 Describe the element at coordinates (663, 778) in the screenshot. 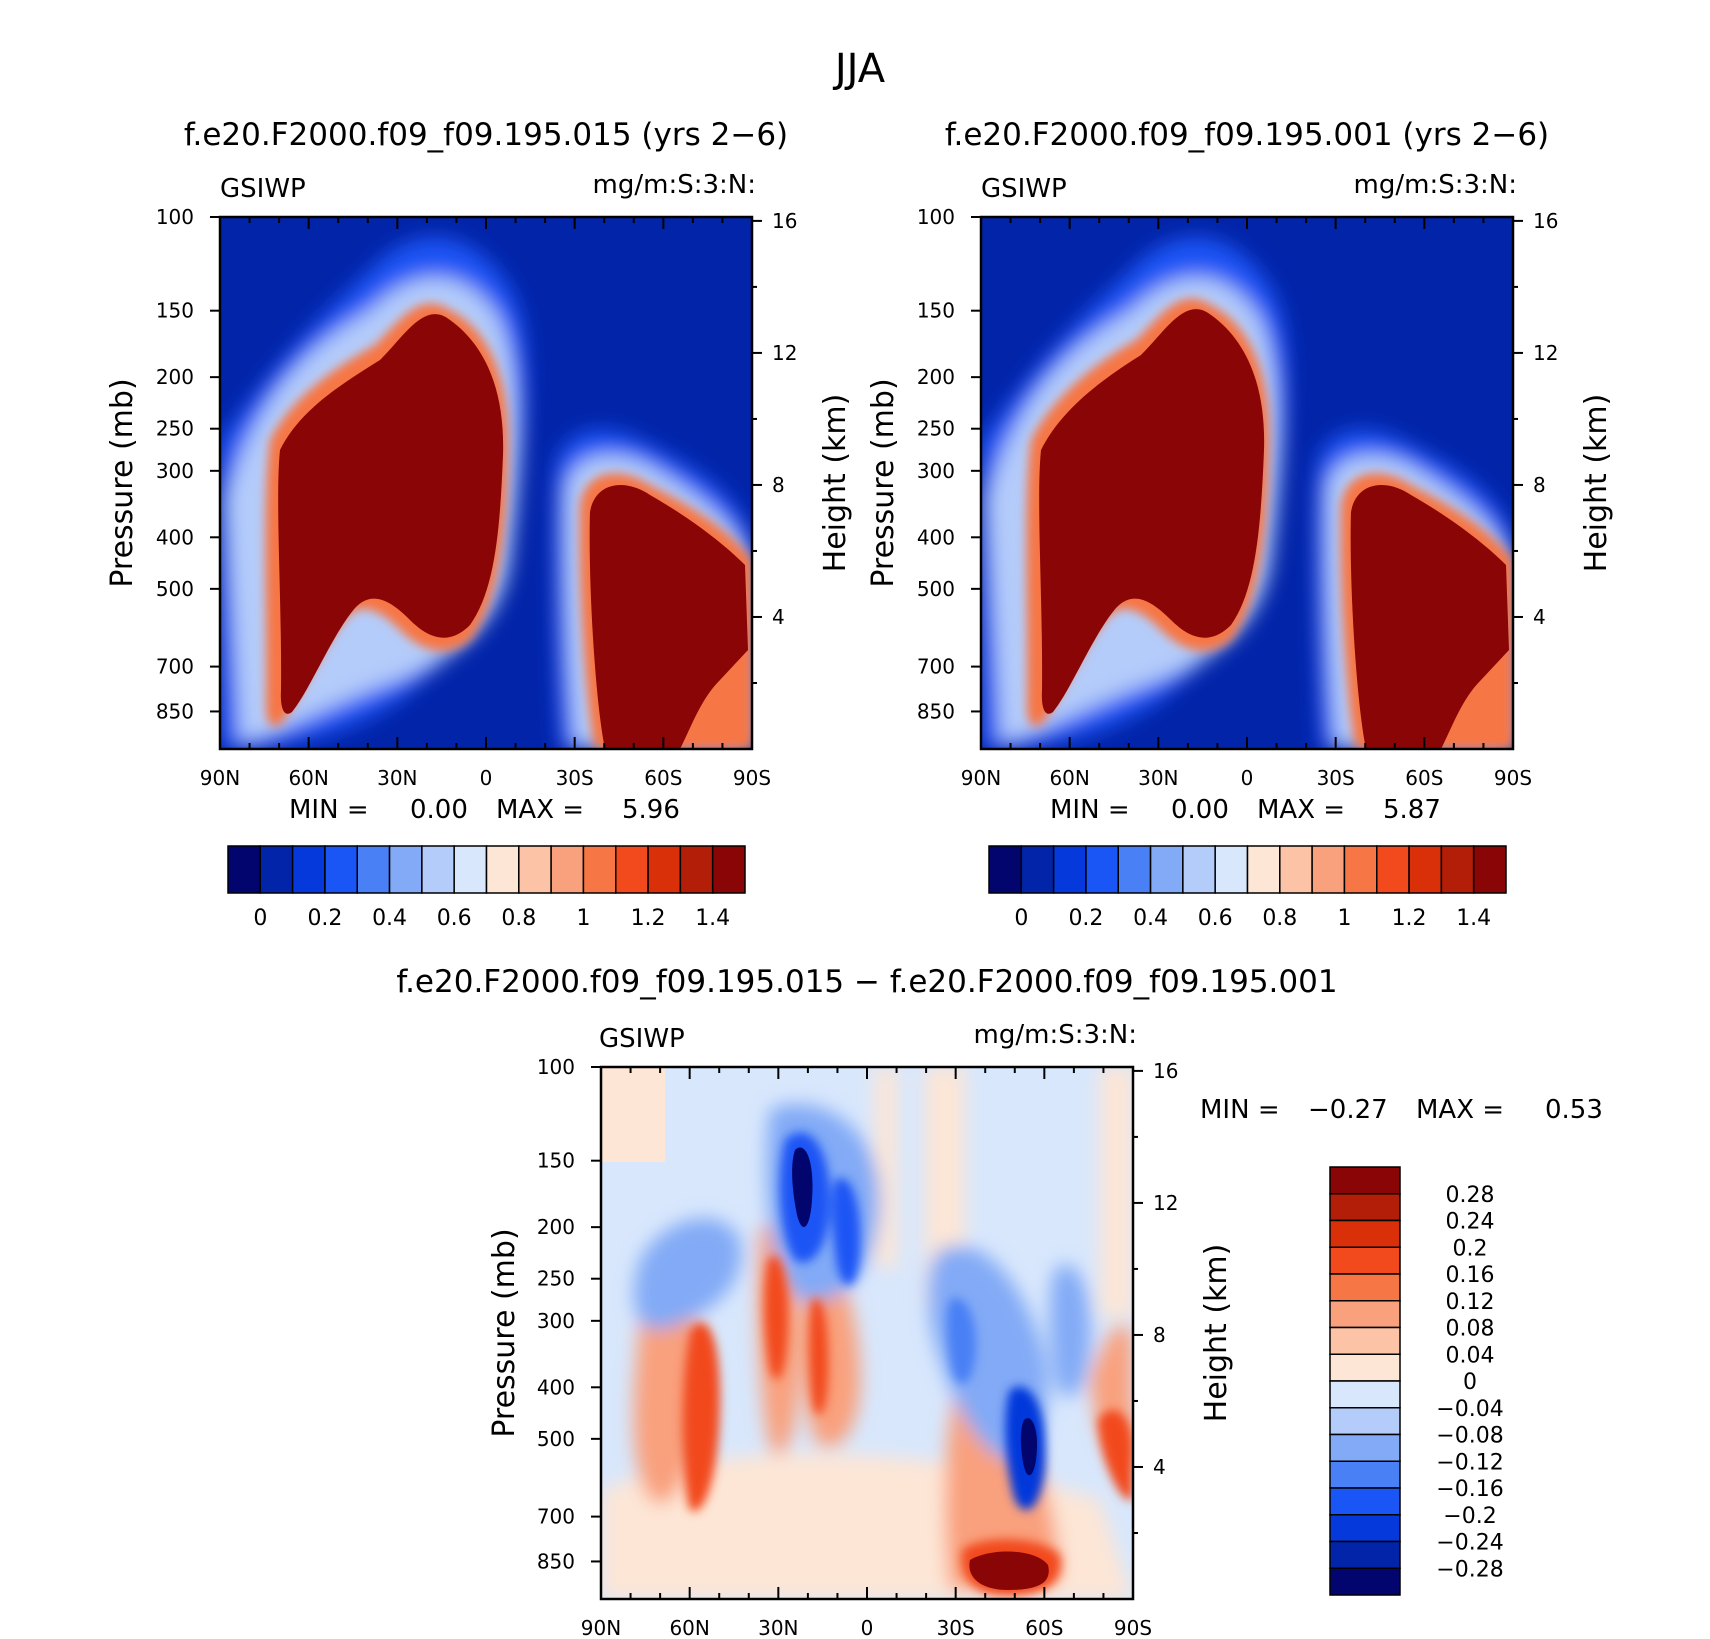

I see `x-tick-label: 60S` at that location.